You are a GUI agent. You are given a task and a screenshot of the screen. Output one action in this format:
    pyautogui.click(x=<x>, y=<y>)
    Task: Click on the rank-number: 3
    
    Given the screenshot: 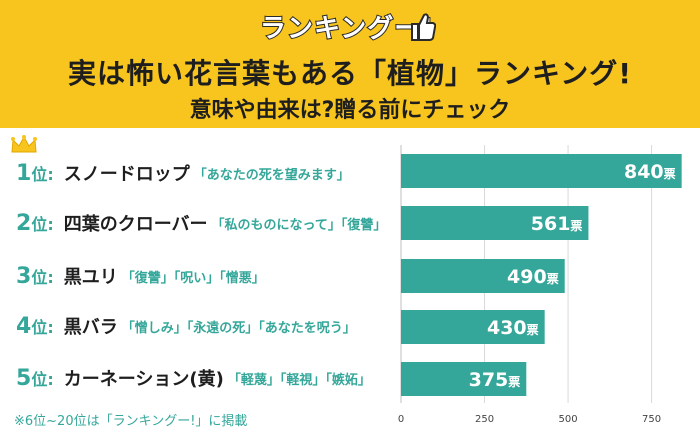 What is the action you would take?
    pyautogui.click(x=24, y=276)
    